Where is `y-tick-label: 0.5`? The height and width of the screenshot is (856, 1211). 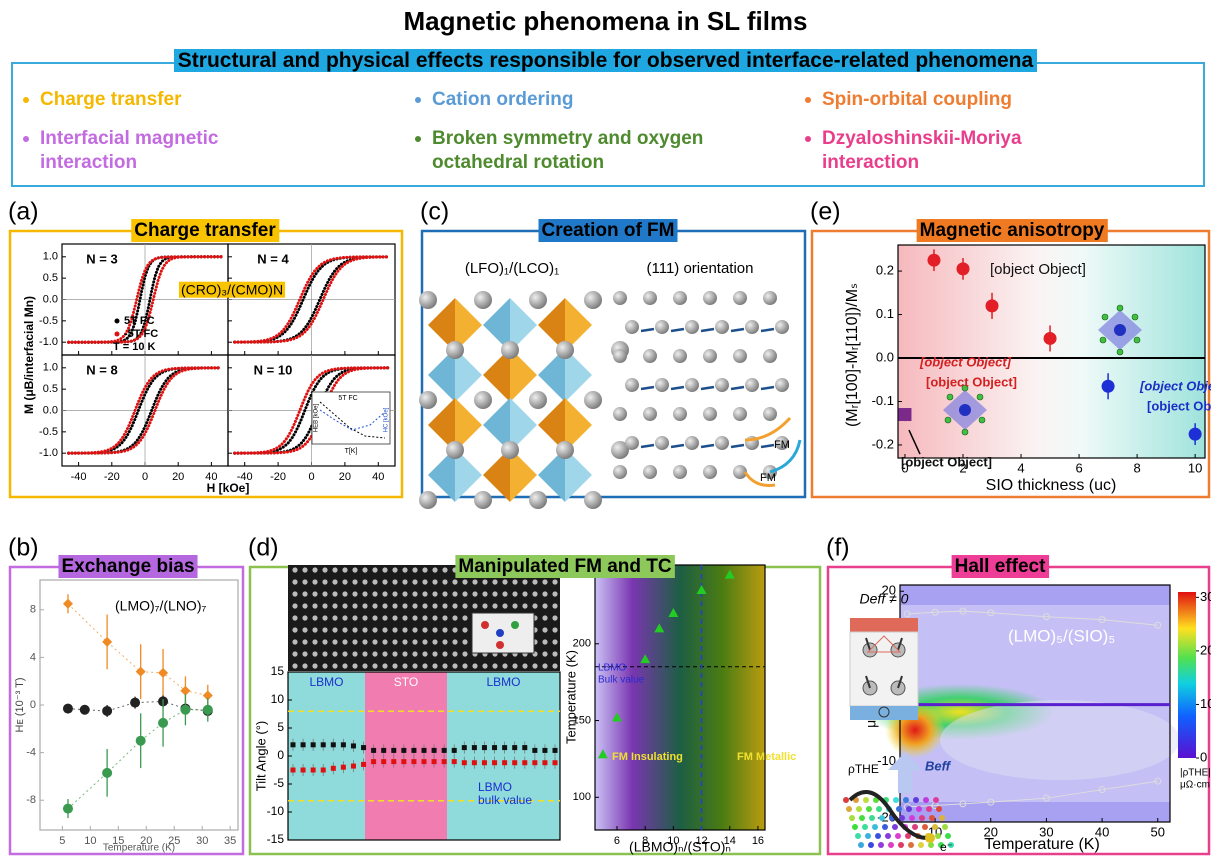 y-tick-label: 0.5 is located at coordinates (50, 278).